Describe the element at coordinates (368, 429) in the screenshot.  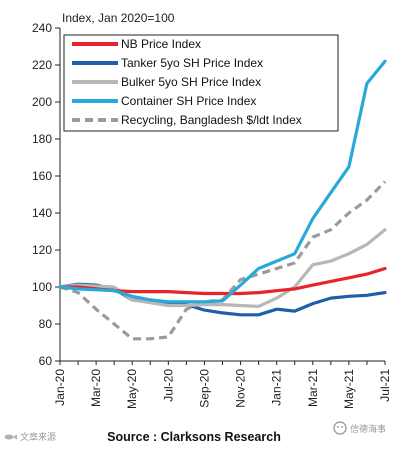
I see `watermark-right-text: 信德海事` at that location.